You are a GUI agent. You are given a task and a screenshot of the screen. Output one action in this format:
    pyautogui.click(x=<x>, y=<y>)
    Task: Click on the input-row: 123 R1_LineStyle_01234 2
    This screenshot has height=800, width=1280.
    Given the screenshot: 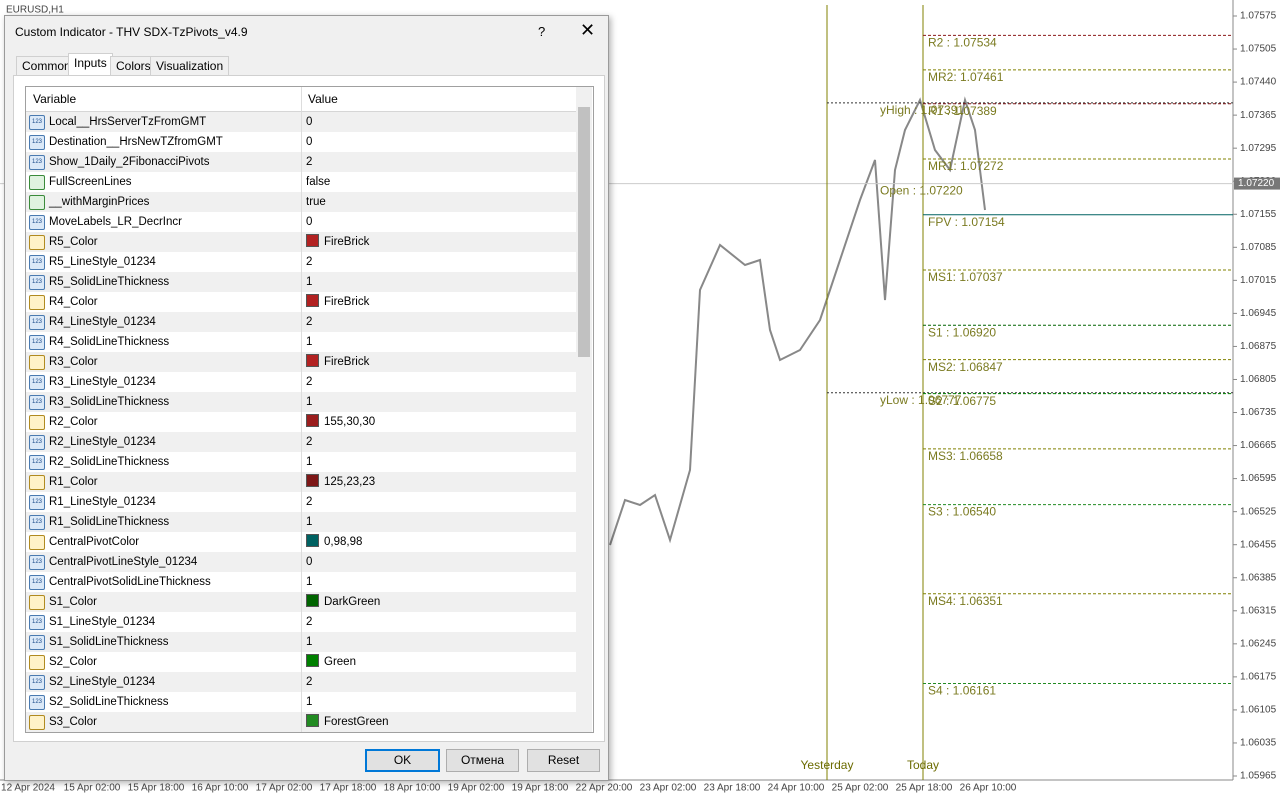 What is the action you would take?
    pyautogui.click(x=301, y=502)
    